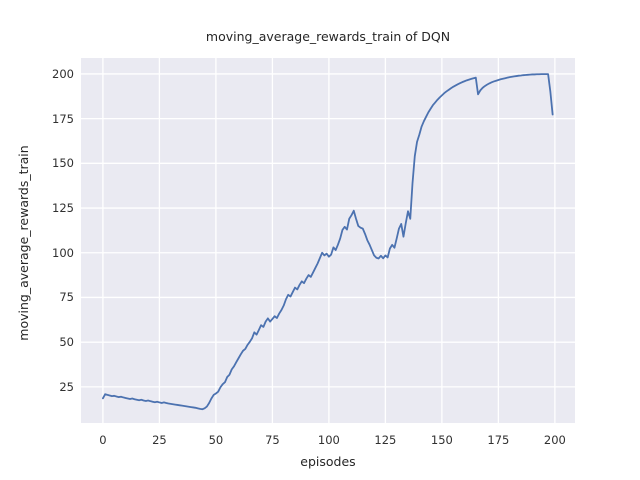 This screenshot has width=640, height=480. I want to click on y-tick-label: 200, so click(63, 73).